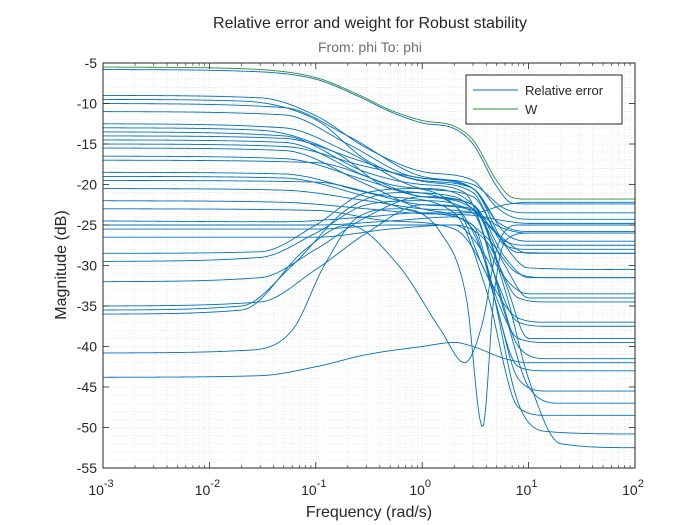 This screenshot has width=700, height=525. I want to click on x-tick-label: 10², so click(633, 488).